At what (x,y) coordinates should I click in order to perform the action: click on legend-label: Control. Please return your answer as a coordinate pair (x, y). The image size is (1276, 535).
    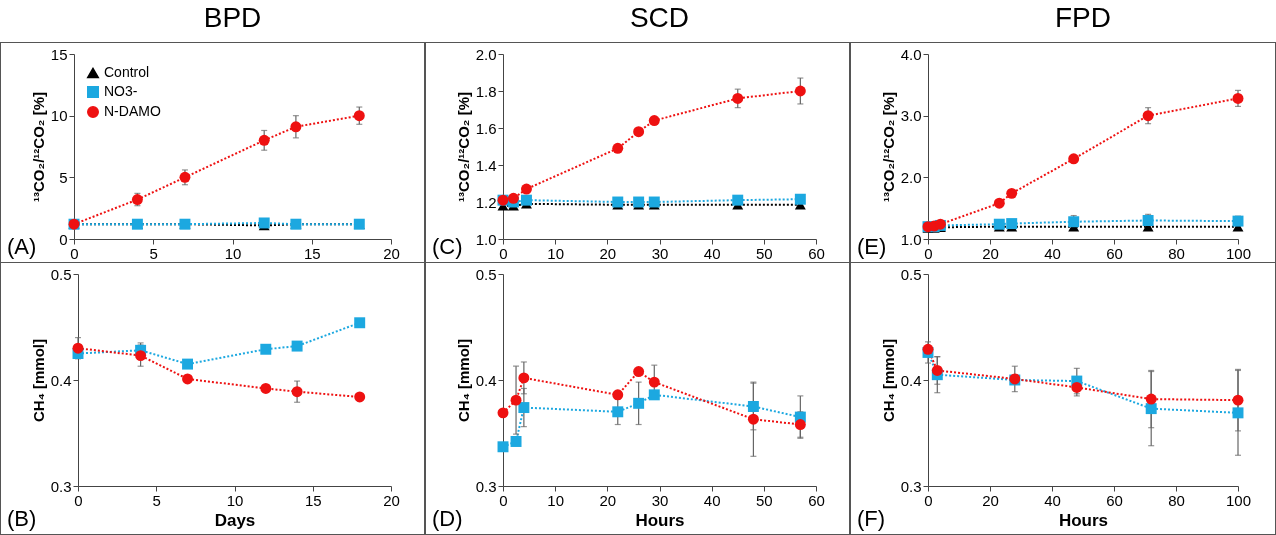
    Looking at the image, I should click on (127, 72).